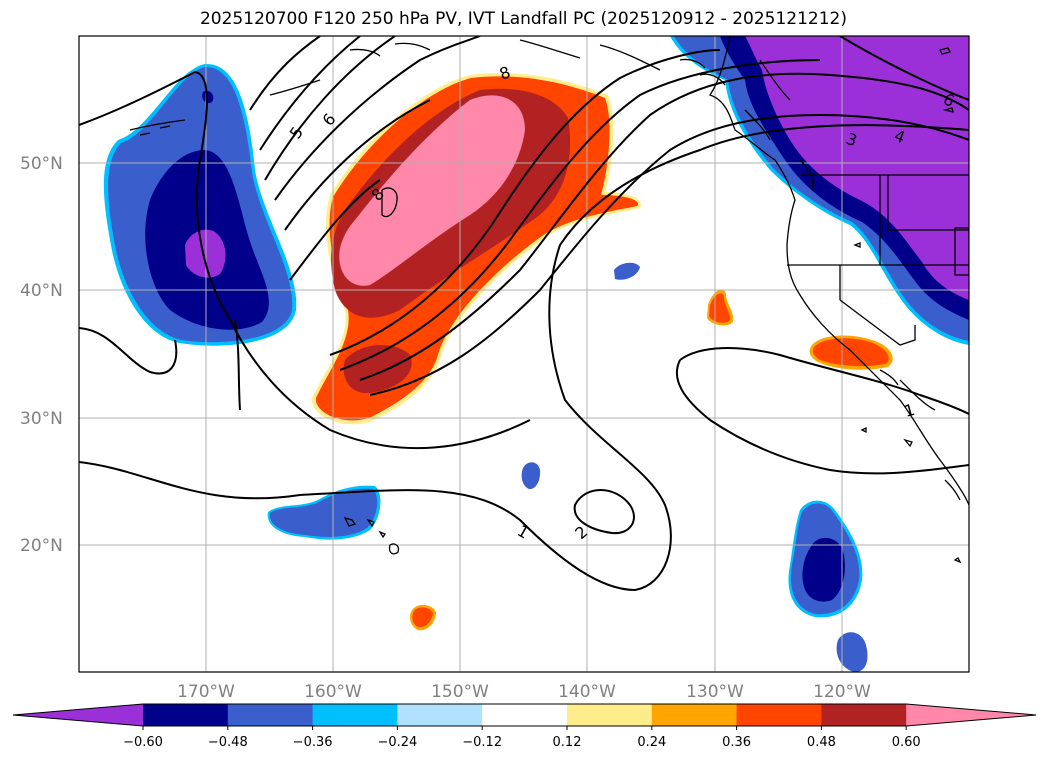 This screenshot has height=765, width=1047. I want to click on lon-tick-label: 120°W, so click(842, 692).